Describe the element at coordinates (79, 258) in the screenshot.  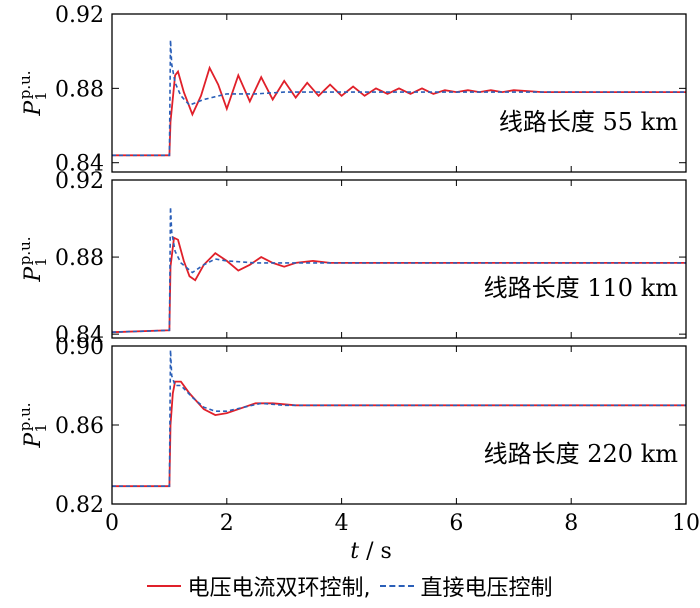
I see `panel2-ytick-label: 0.88` at that location.